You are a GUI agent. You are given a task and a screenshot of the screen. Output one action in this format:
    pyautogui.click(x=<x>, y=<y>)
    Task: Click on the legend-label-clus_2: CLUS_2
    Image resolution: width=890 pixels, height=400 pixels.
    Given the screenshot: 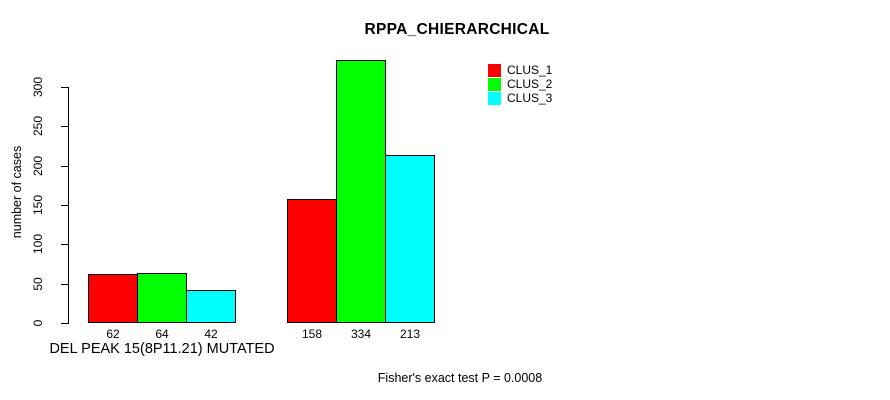 What is the action you would take?
    pyautogui.click(x=530, y=84)
    